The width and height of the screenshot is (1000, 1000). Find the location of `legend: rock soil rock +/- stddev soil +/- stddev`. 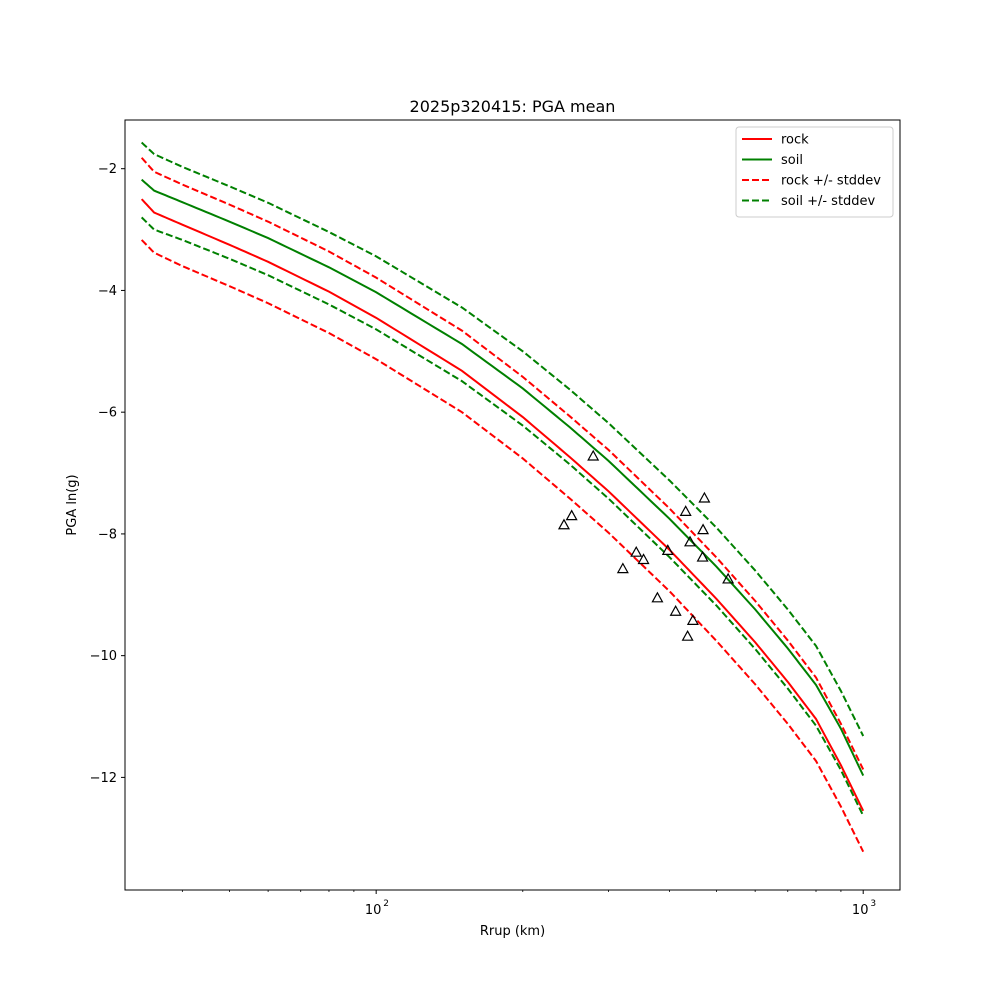

legend: rock soil rock +/- stddev soil +/- stddev is located at coordinates (814, 172).